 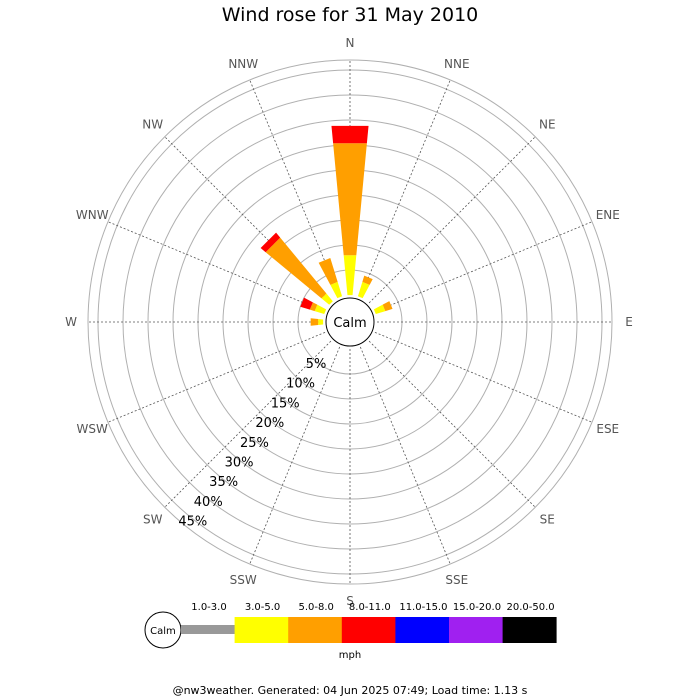 I want to click on spoke-ESE, so click(x=483, y=377).